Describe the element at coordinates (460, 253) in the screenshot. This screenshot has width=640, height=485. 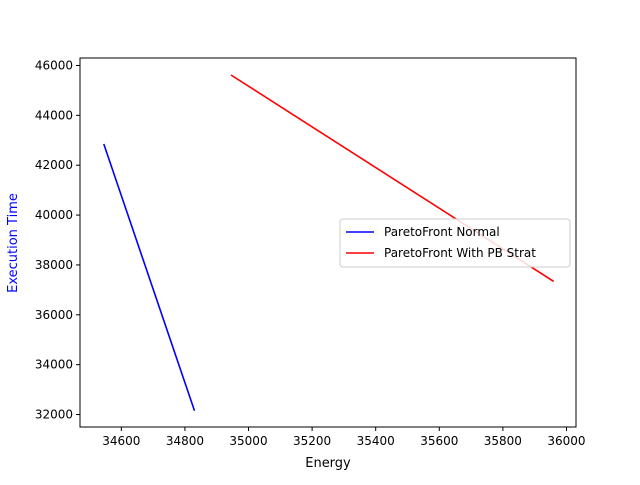
I see `legend-label-2: ParetoFront With PB Strat` at that location.